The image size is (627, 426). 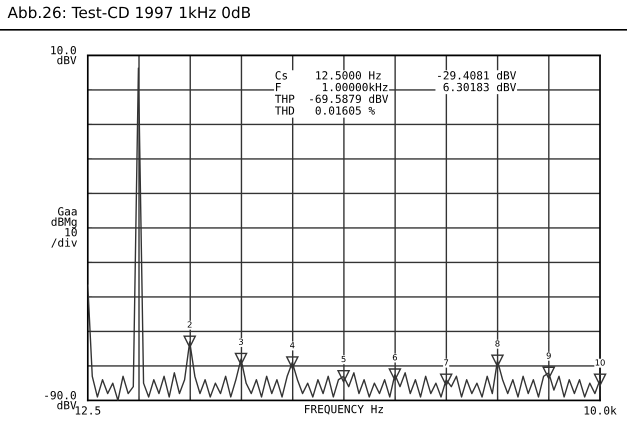 I want to click on annotation: 3, so click(x=240, y=341).